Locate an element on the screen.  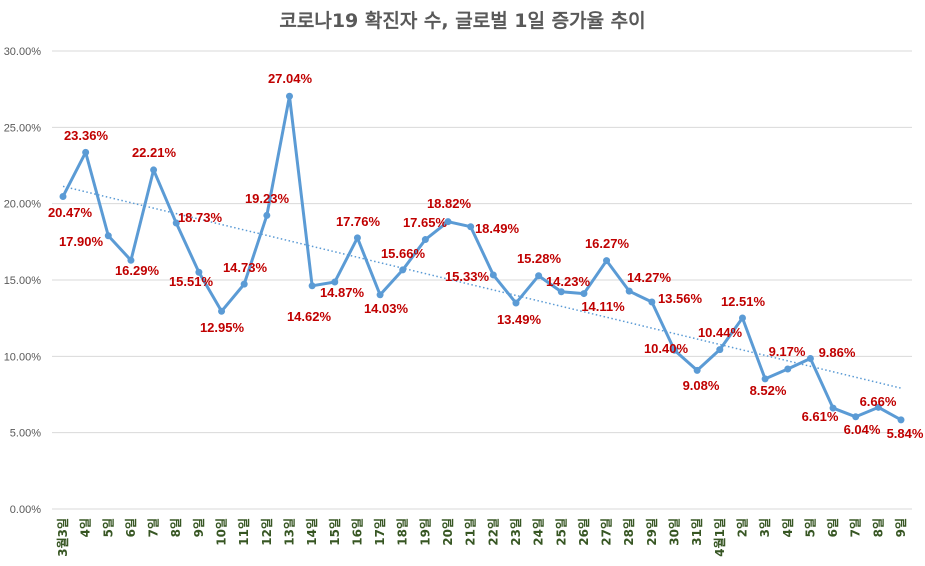
data-label: 15.66% is located at coordinates (403, 253).